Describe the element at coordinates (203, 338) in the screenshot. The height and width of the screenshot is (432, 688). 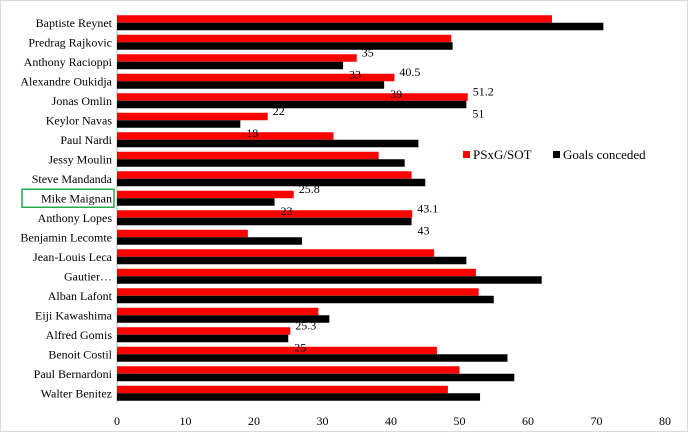
I see `bar-goals-alfred-gomis` at that location.